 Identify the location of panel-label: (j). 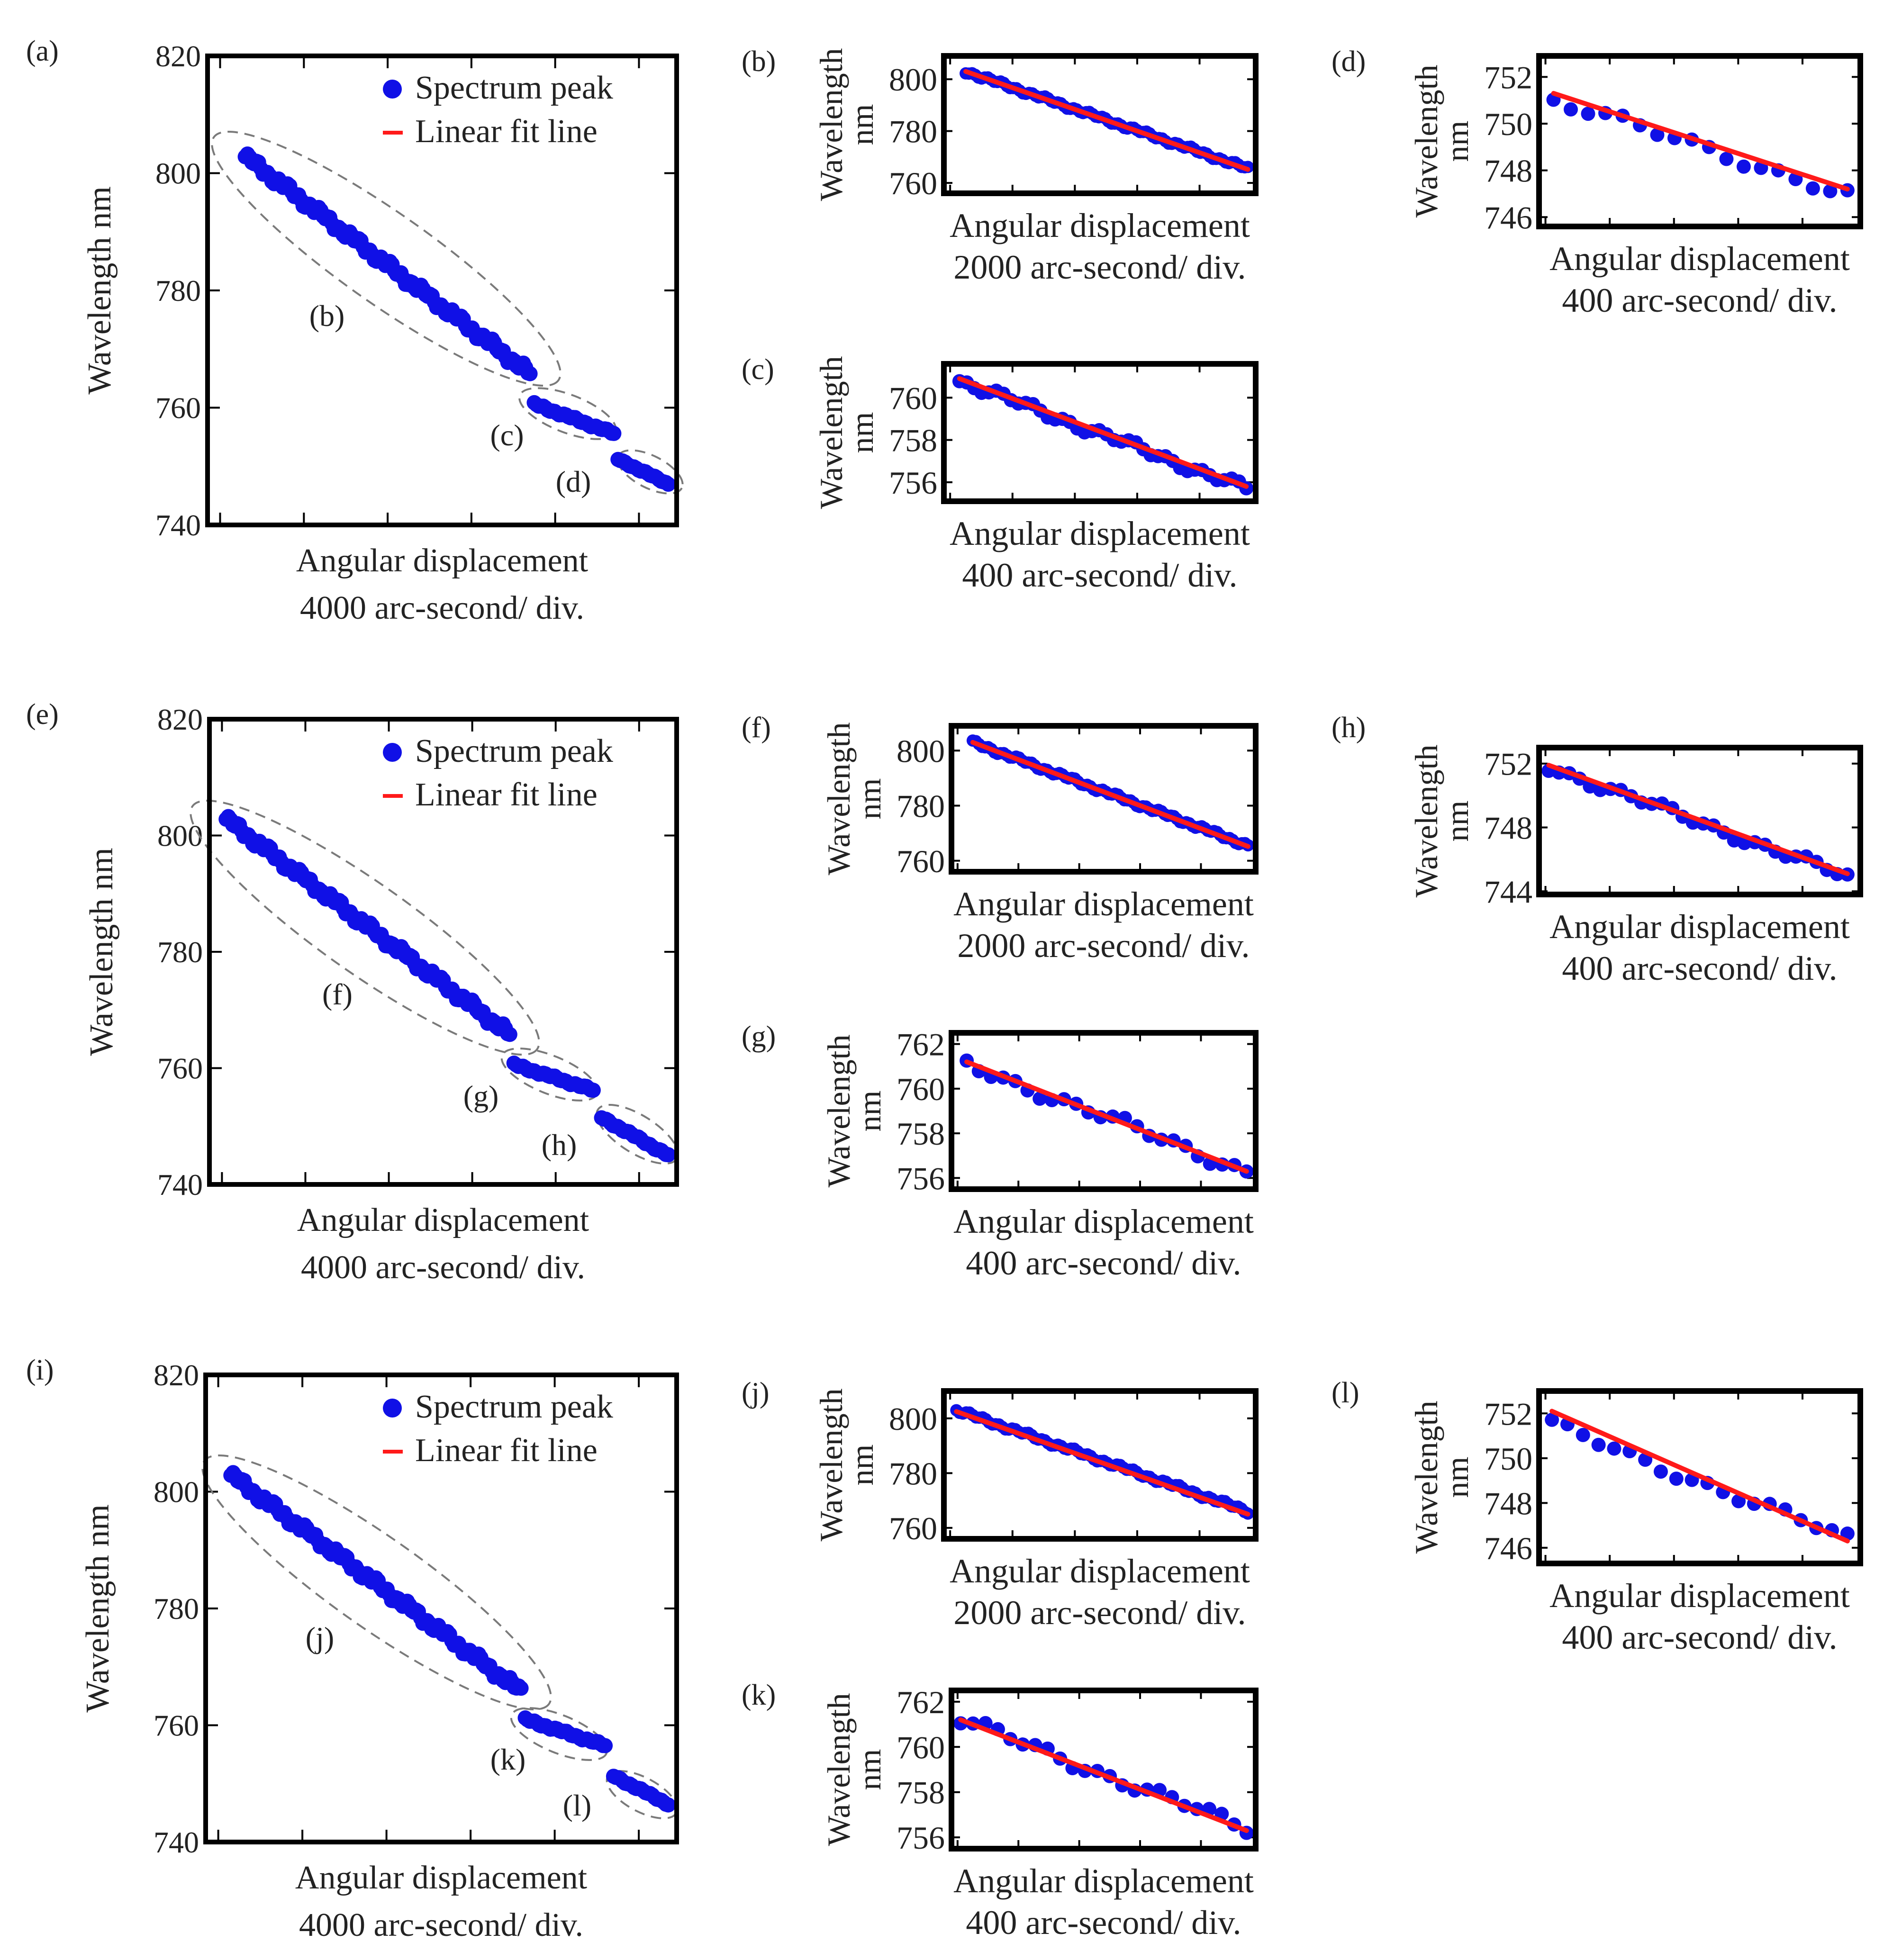
(756, 1393).